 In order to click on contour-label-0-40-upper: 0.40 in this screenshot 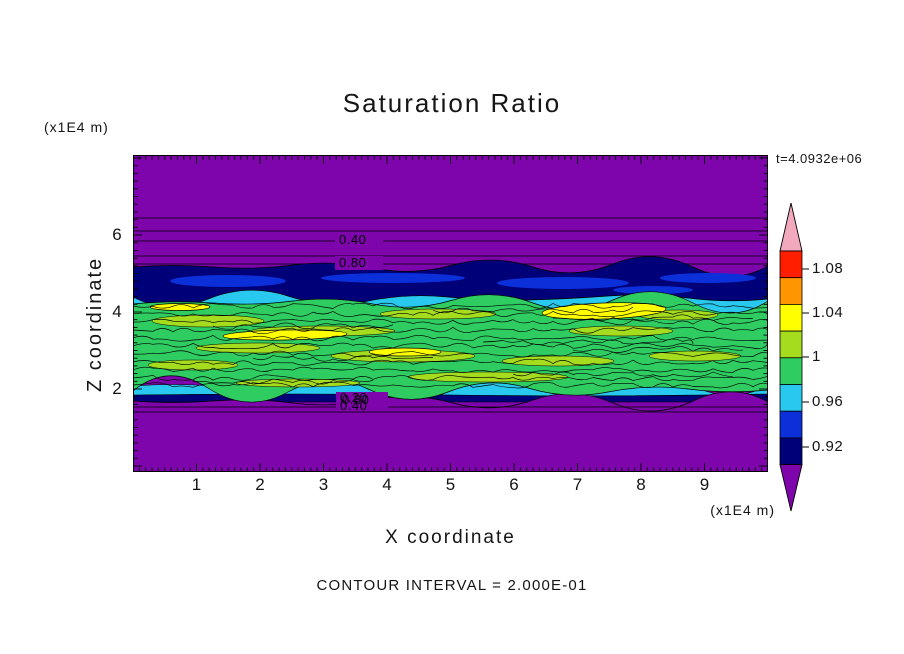, I will do `click(352, 239)`.